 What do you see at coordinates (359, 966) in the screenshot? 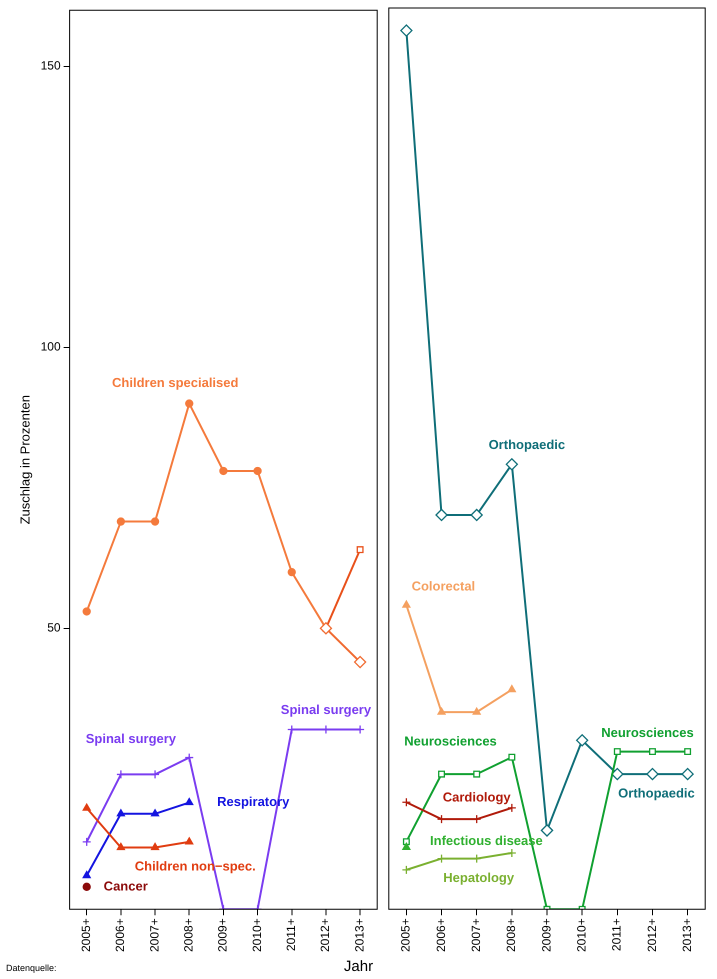
I see `x-axis-title: Jahr` at bounding box center [359, 966].